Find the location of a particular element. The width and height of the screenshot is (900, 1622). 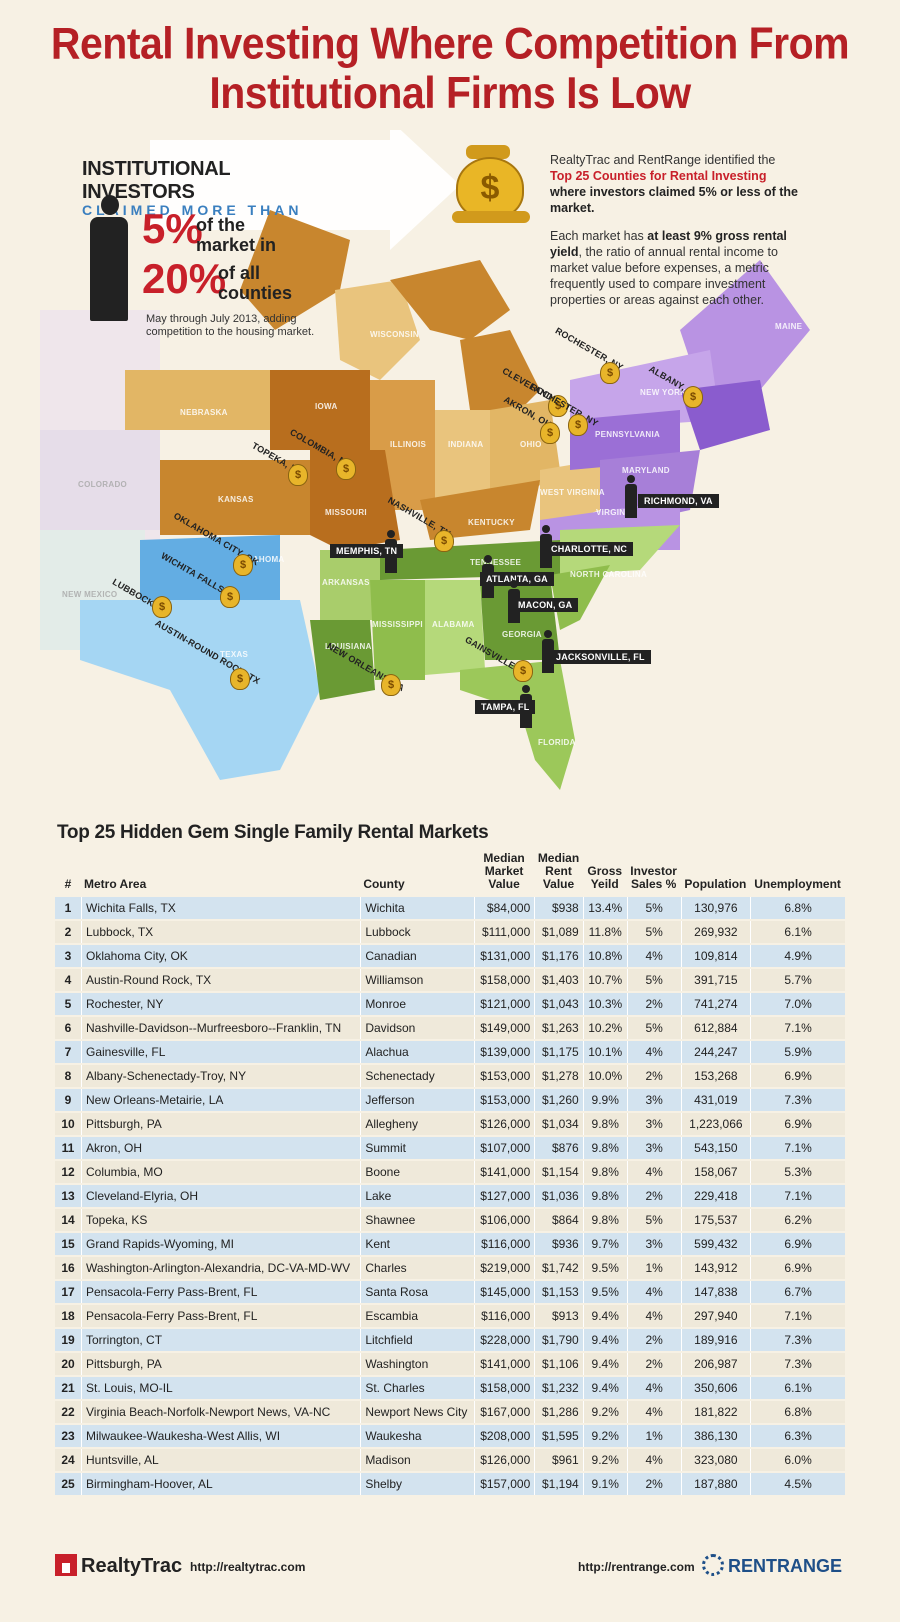

cell-rank: 15 is located at coordinates (68, 1244).